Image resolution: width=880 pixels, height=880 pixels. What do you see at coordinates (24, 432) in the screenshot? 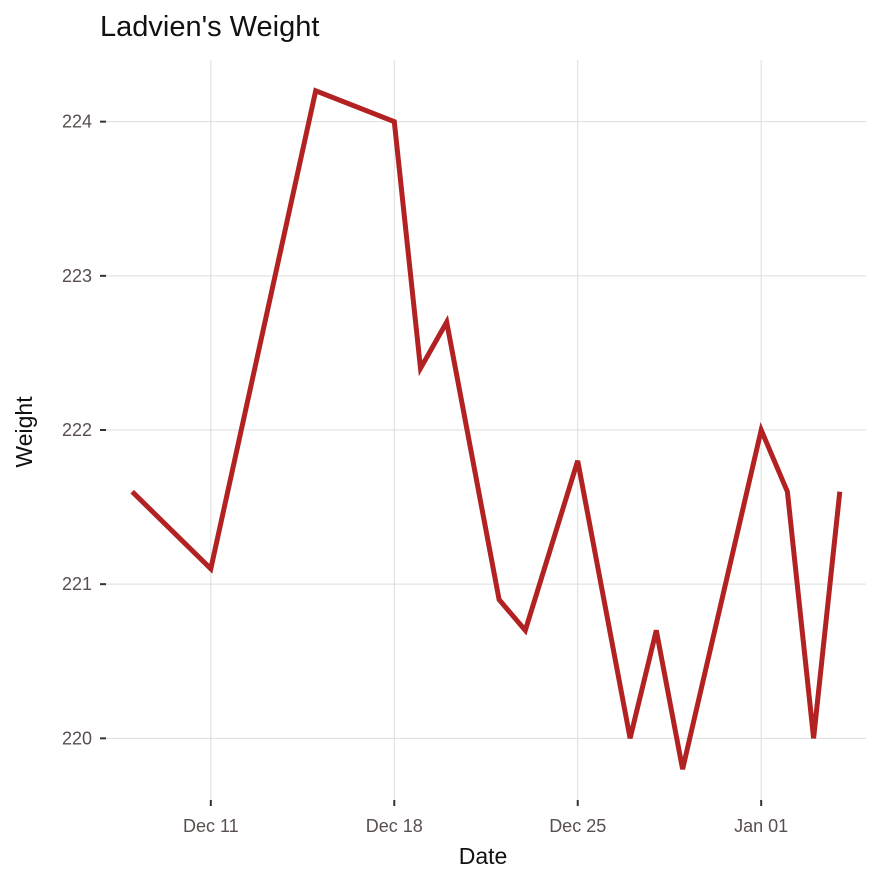
I see `y-axis-title: Weight` at bounding box center [24, 432].